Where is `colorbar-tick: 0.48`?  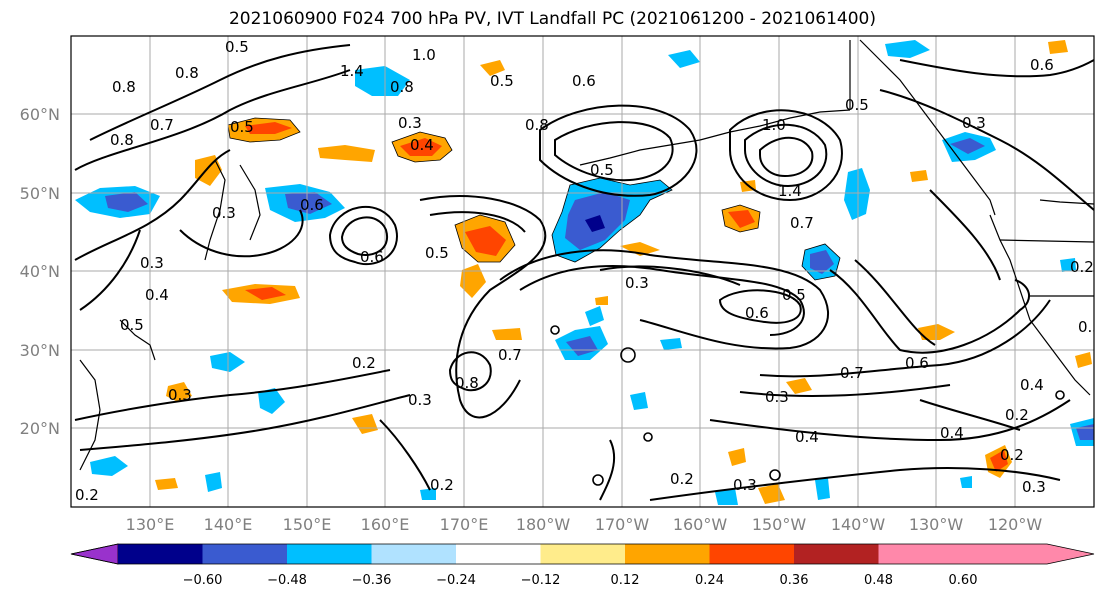
colorbar-tick: 0.48 is located at coordinates (878, 580).